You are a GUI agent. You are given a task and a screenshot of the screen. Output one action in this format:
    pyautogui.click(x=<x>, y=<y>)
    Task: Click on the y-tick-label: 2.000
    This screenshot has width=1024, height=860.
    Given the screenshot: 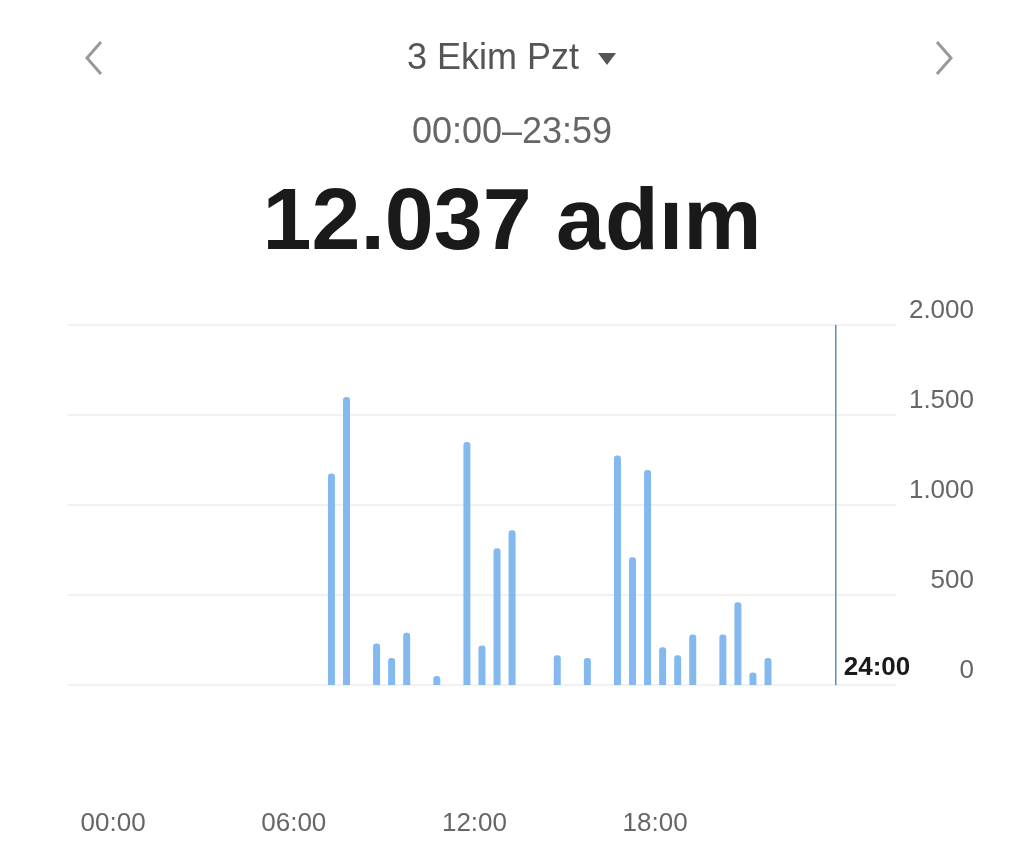 What is the action you would take?
    pyautogui.click(x=941, y=309)
    